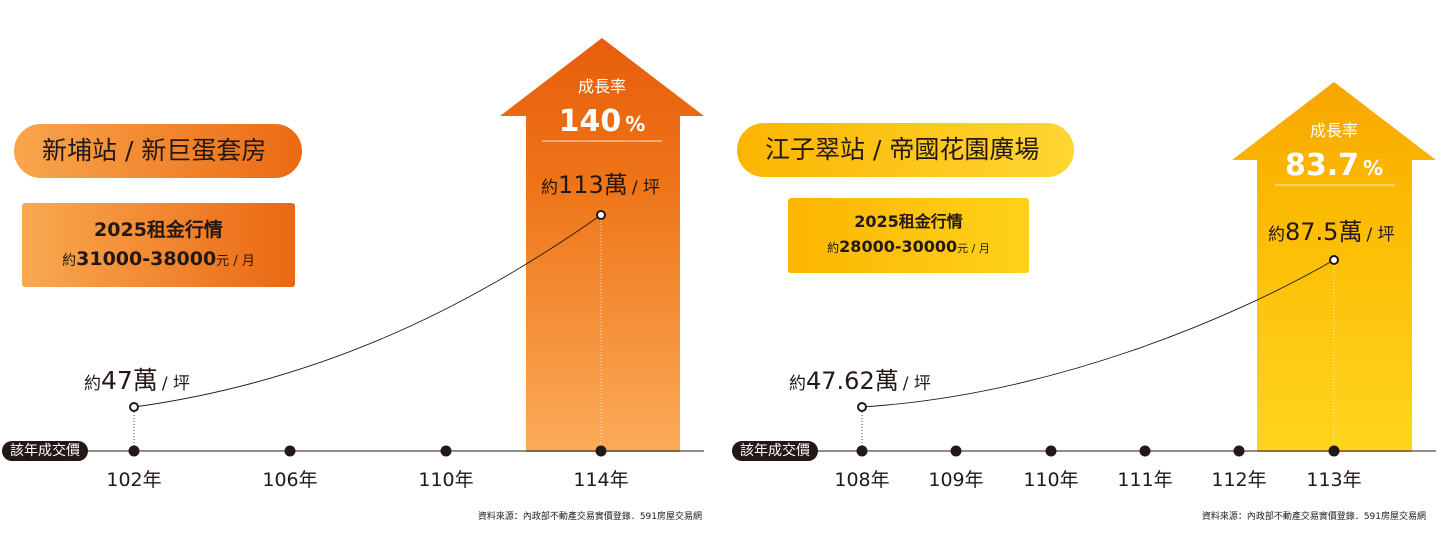 The height and width of the screenshot is (550, 1440). What do you see at coordinates (908, 235) in the screenshot?
I see `rent-box: 2025租金行情 約28000-30000元 / 月` at bounding box center [908, 235].